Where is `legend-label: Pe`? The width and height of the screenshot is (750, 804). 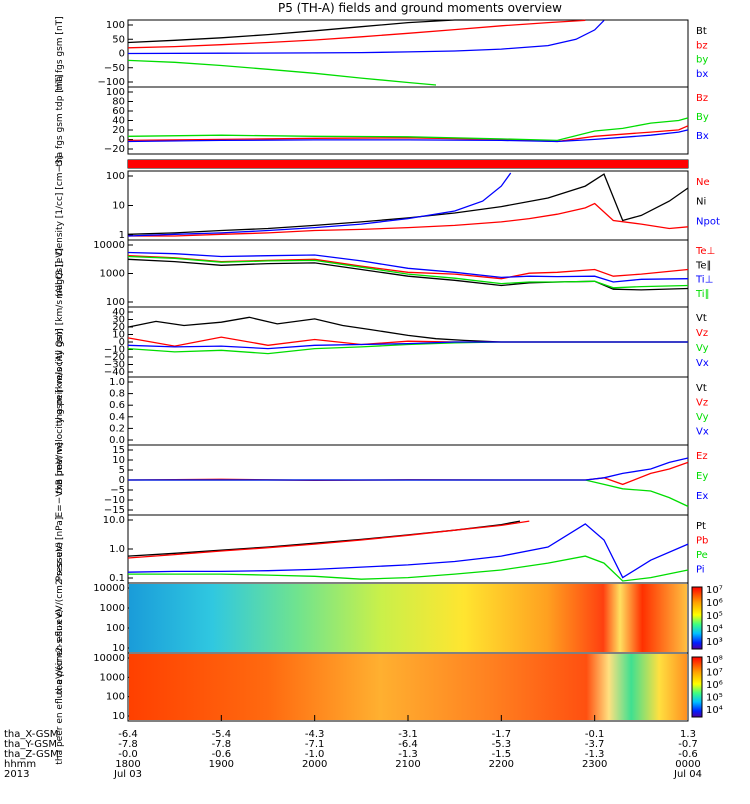
legend-label: Pe is located at coordinates (702, 555).